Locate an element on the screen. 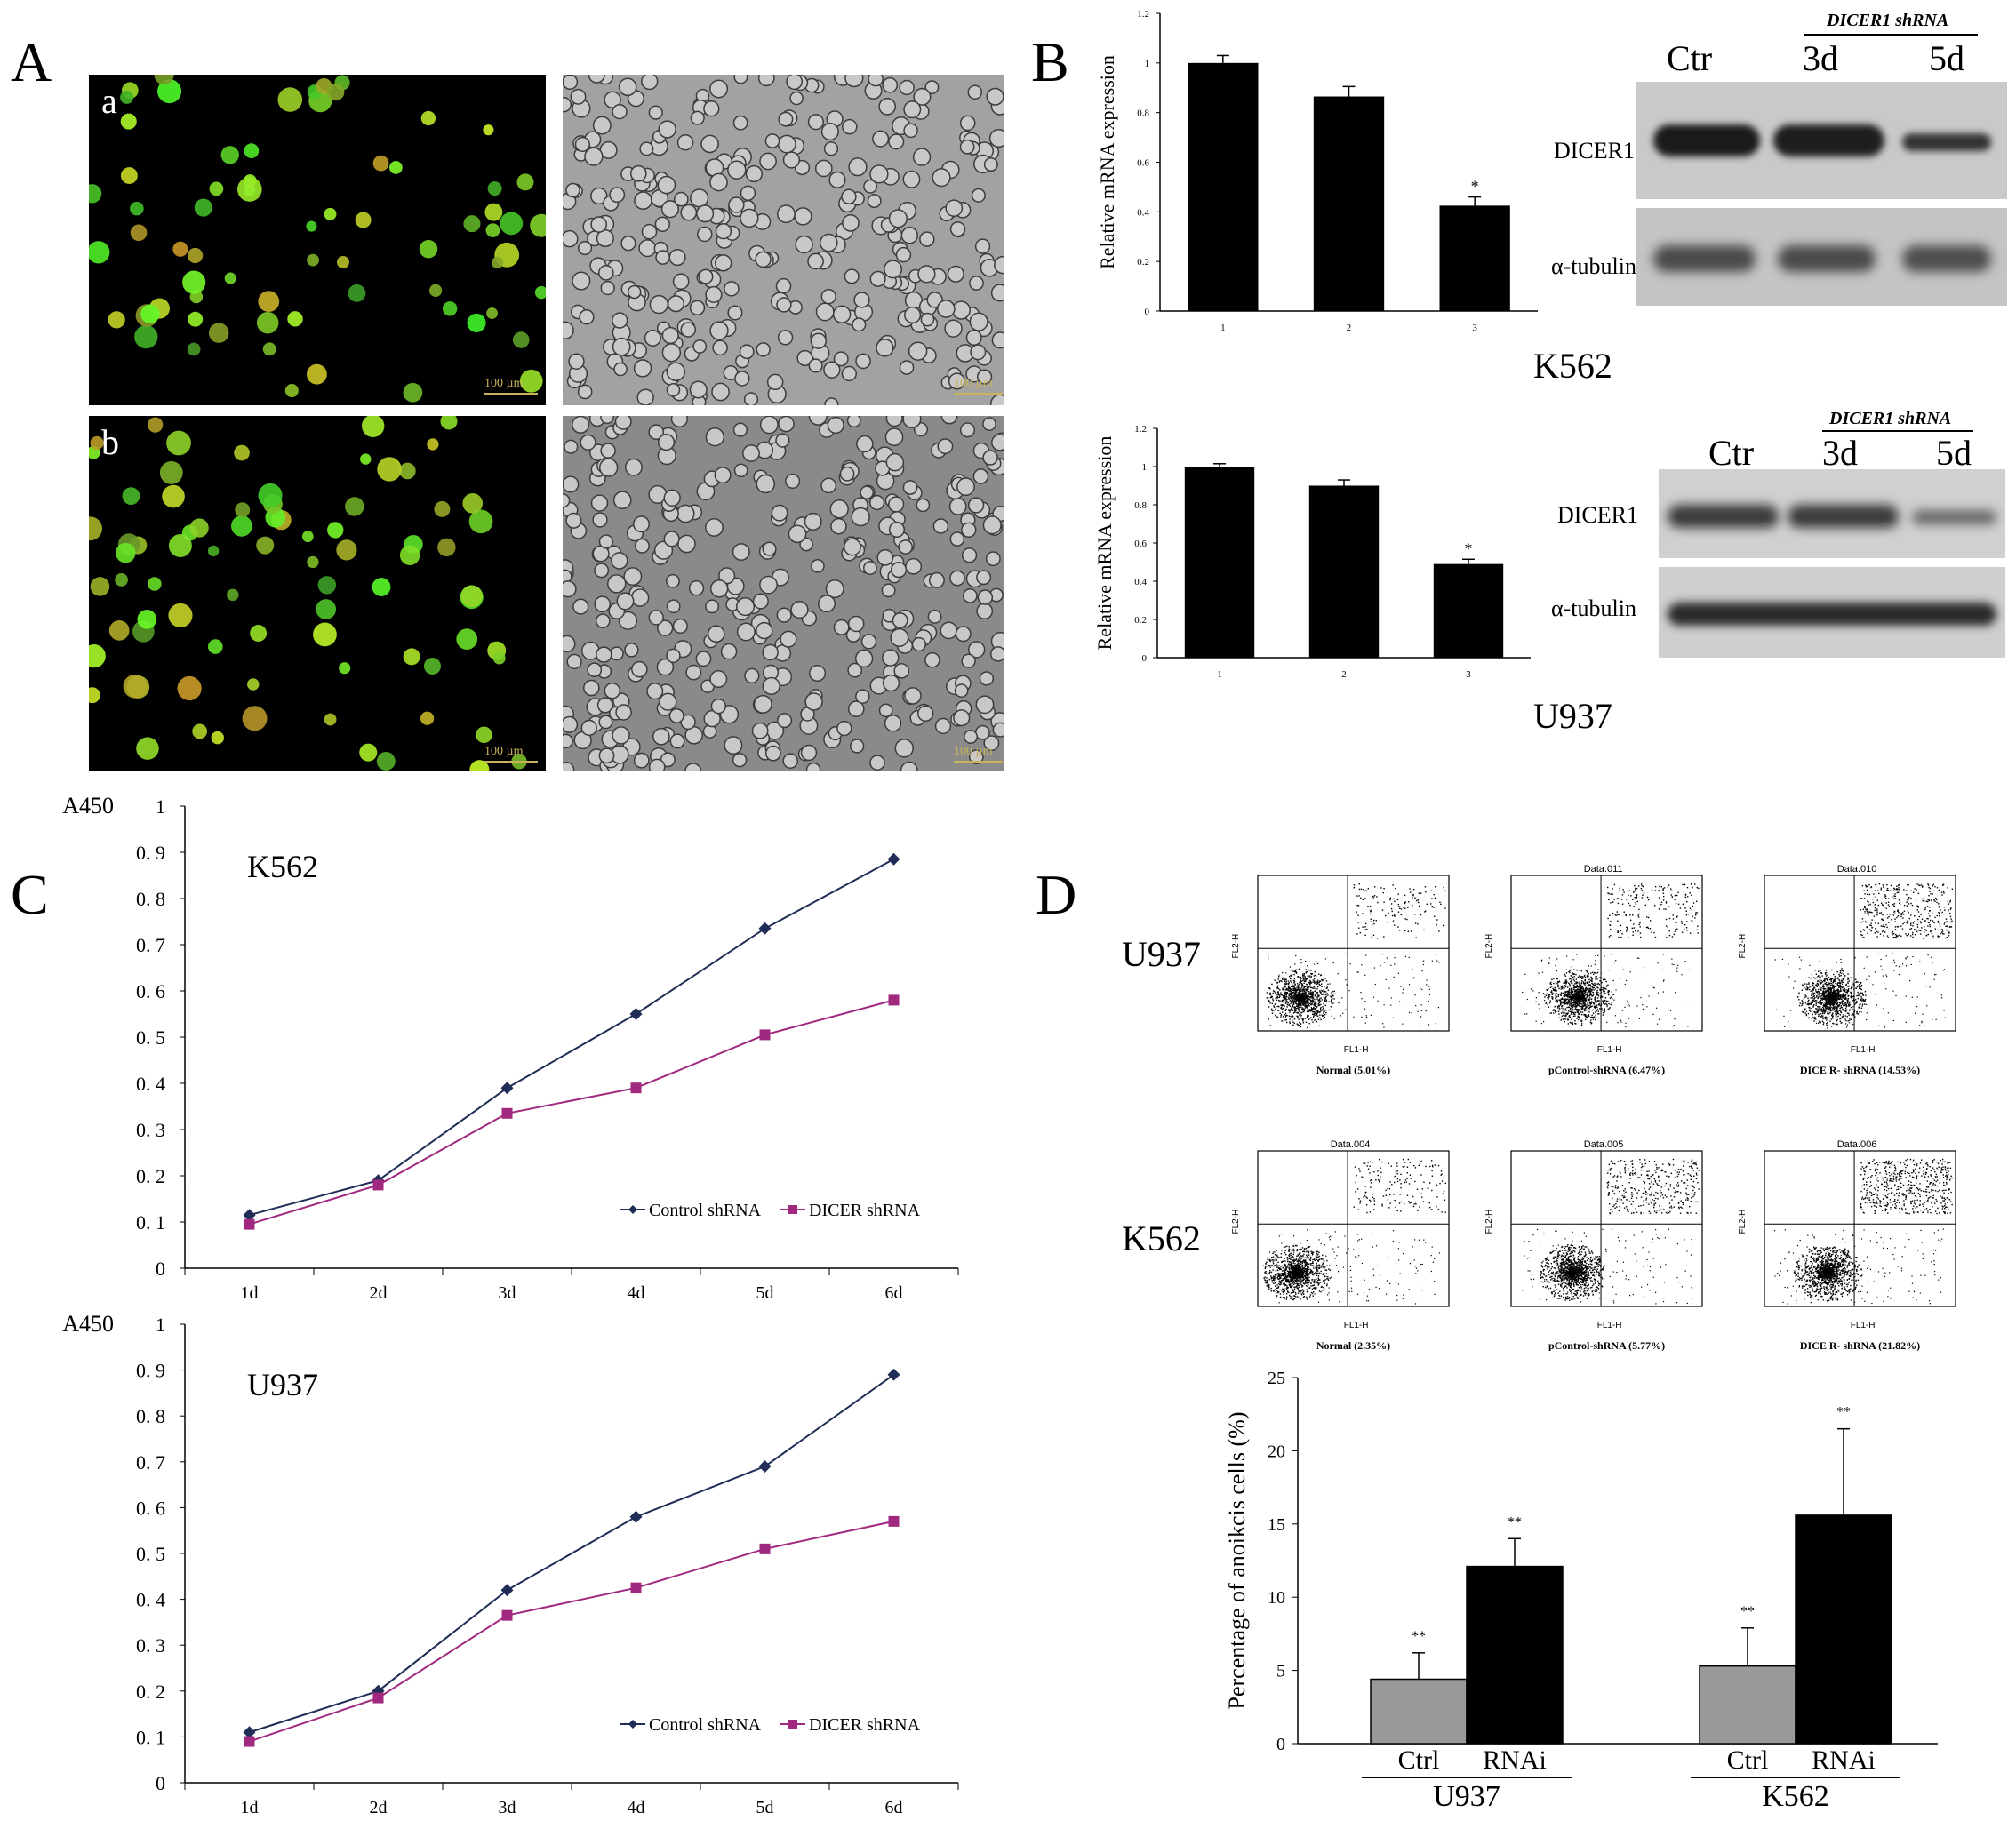 This screenshot has height=1821, width=2016. x-tick-label: 6d is located at coordinates (894, 1808).